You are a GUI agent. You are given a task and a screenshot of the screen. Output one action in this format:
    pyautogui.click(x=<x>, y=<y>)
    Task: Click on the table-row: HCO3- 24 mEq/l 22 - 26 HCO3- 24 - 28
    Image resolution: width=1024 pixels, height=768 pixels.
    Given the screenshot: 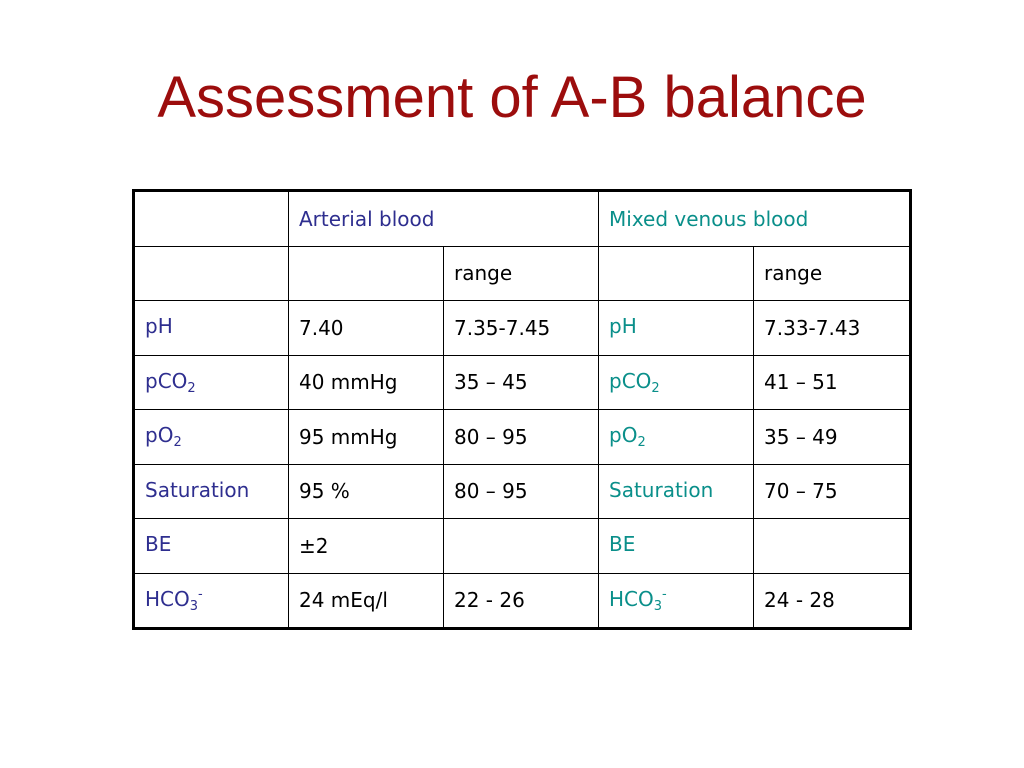 What is the action you would take?
    pyautogui.click(x=522, y=600)
    